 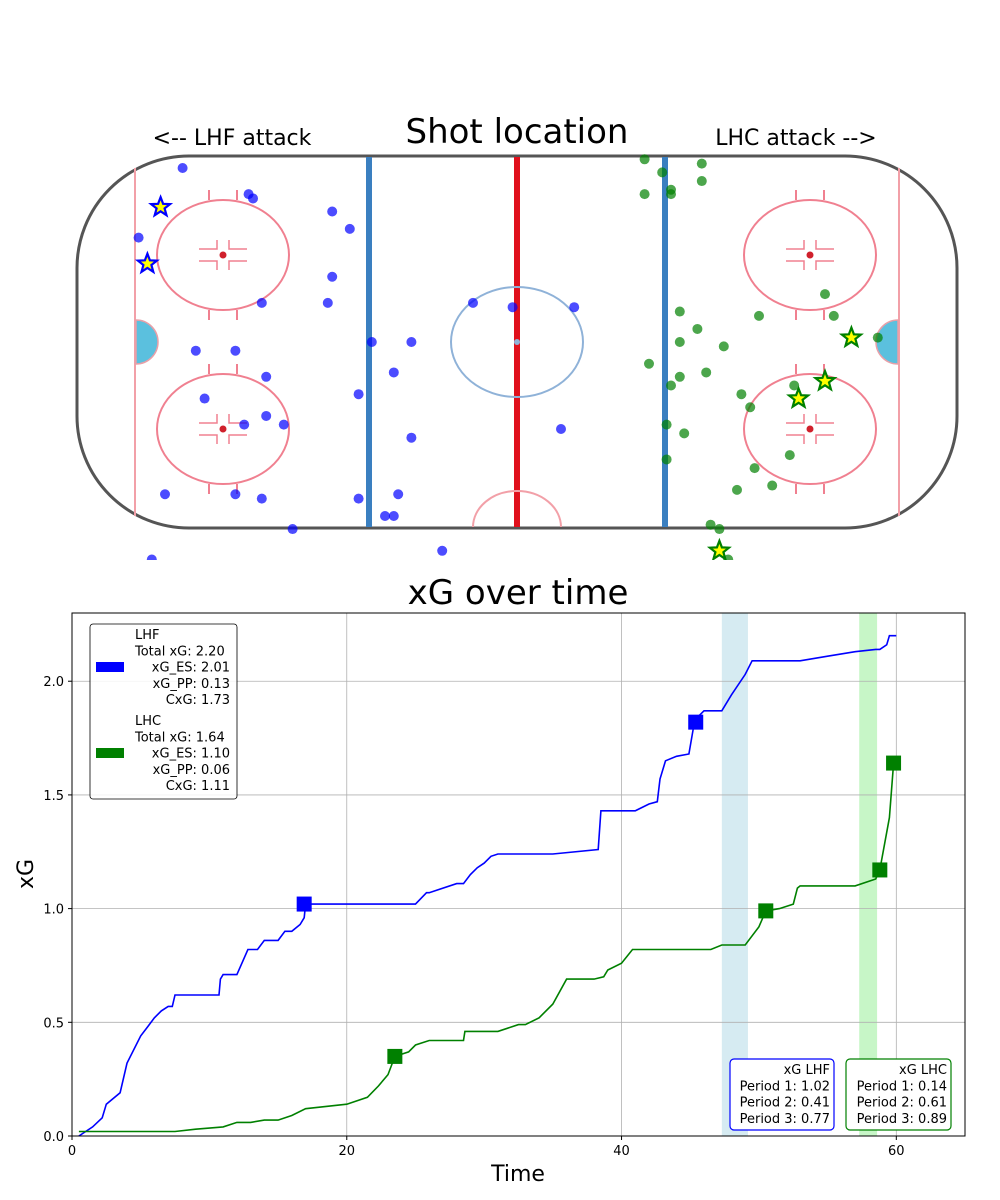 What do you see at coordinates (191, 770) in the screenshot?
I see `lhc-legend-line: xG_PP: 0.06` at bounding box center [191, 770].